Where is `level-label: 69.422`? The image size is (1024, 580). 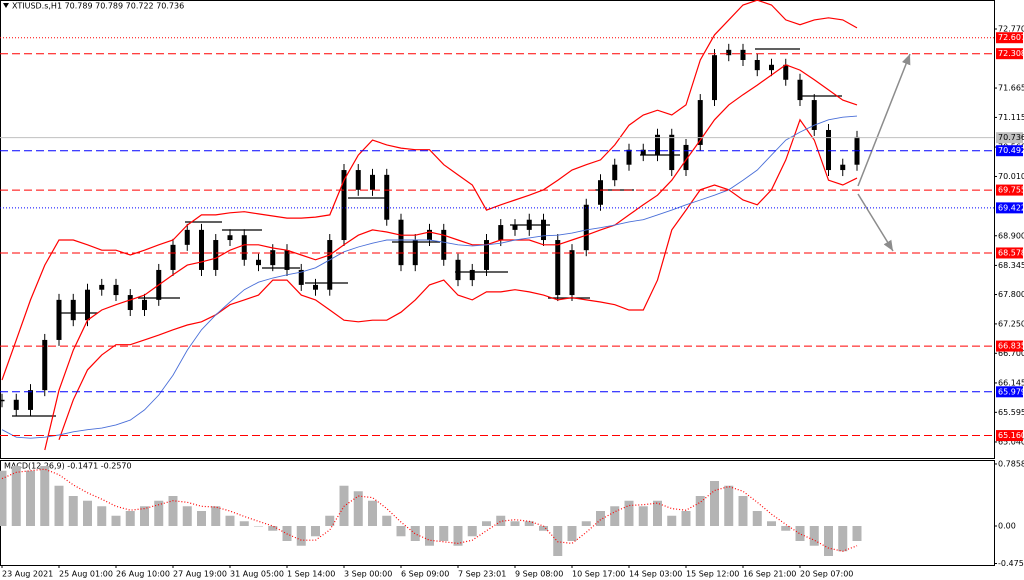 level-label: 69.422 is located at coordinates (1011, 207).